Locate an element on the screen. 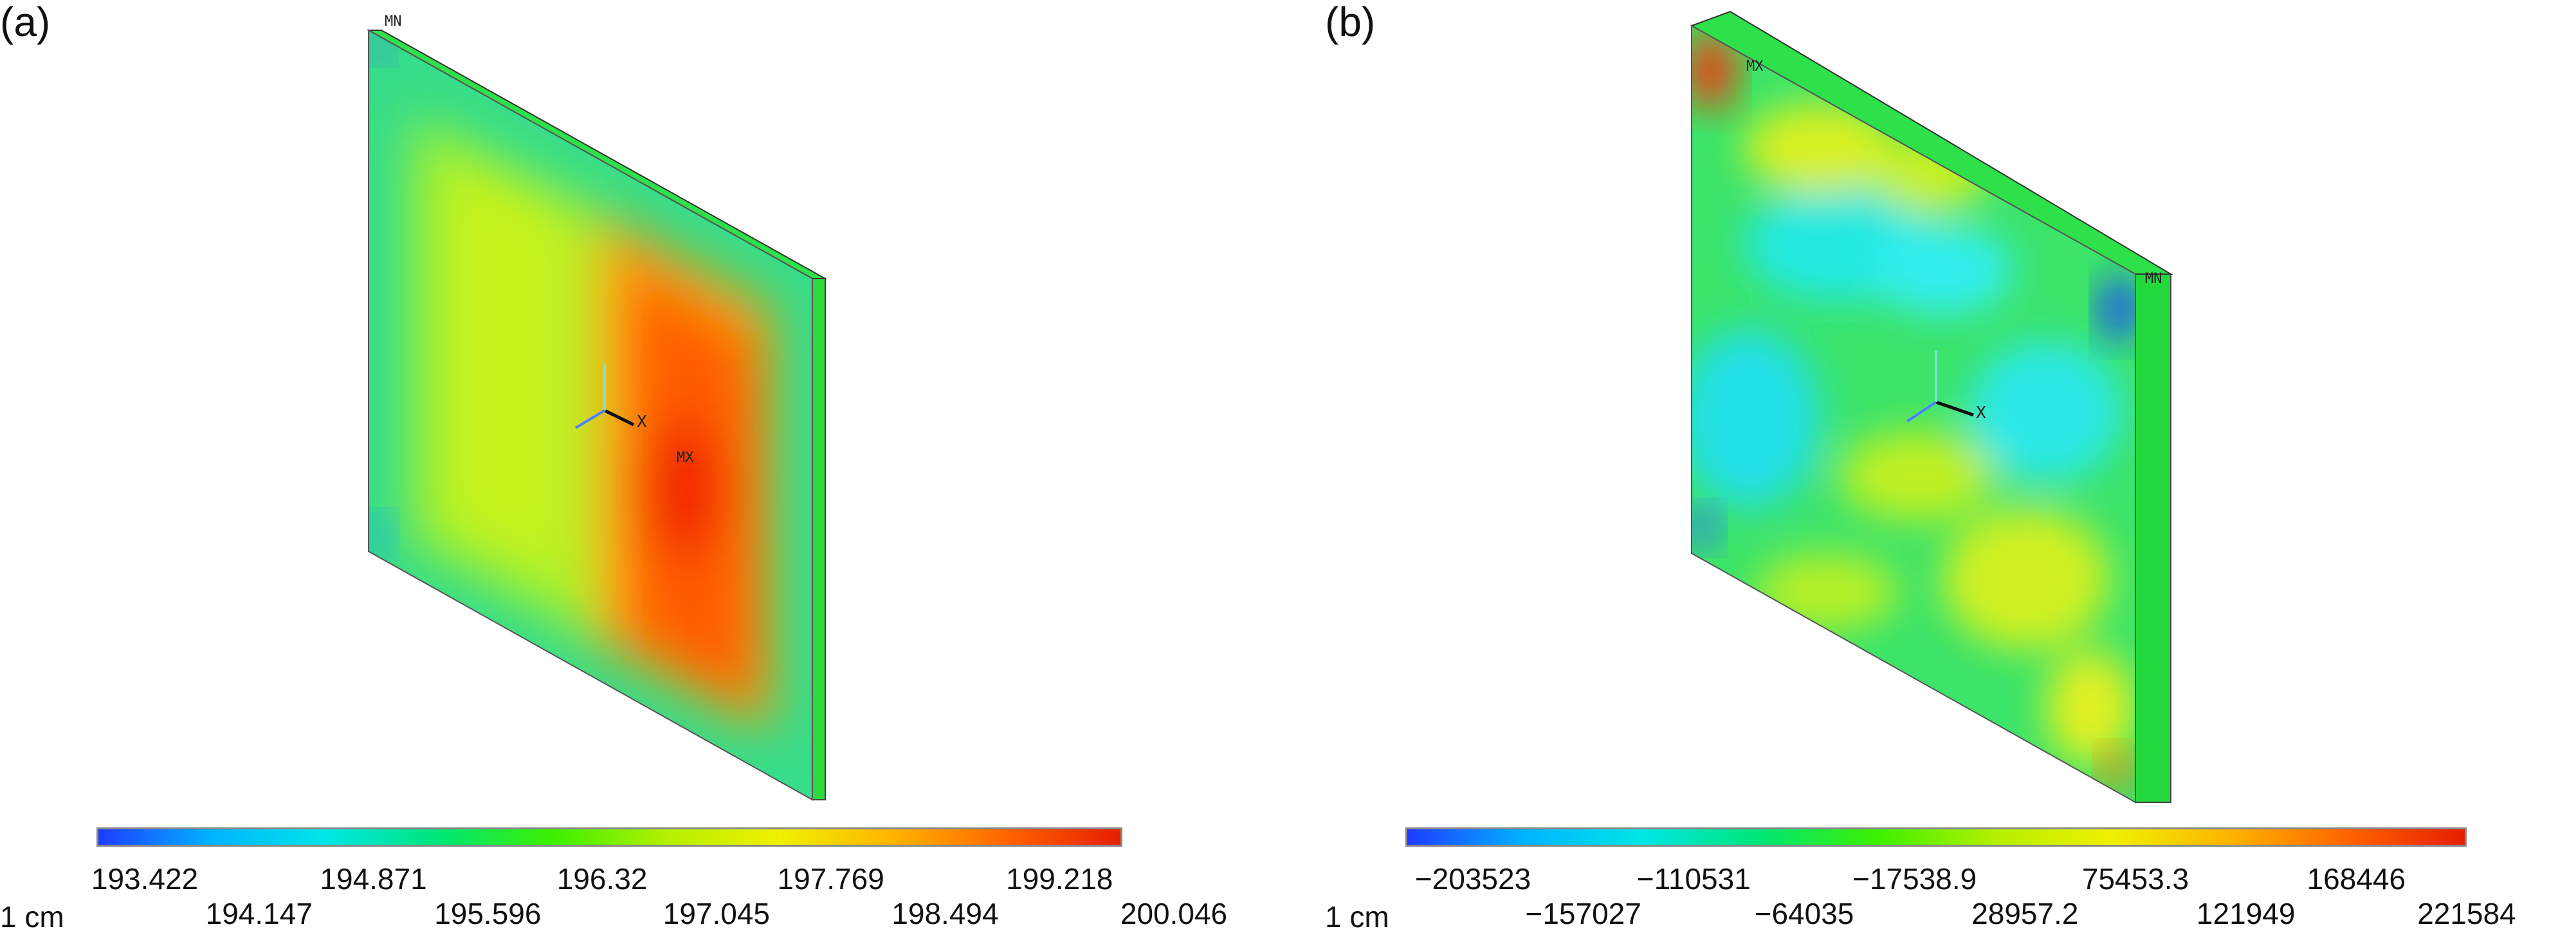 The width and height of the screenshot is (2576, 940). panel-b-colorbar-tick-bottom-4: 221584 is located at coordinates (2466, 913).